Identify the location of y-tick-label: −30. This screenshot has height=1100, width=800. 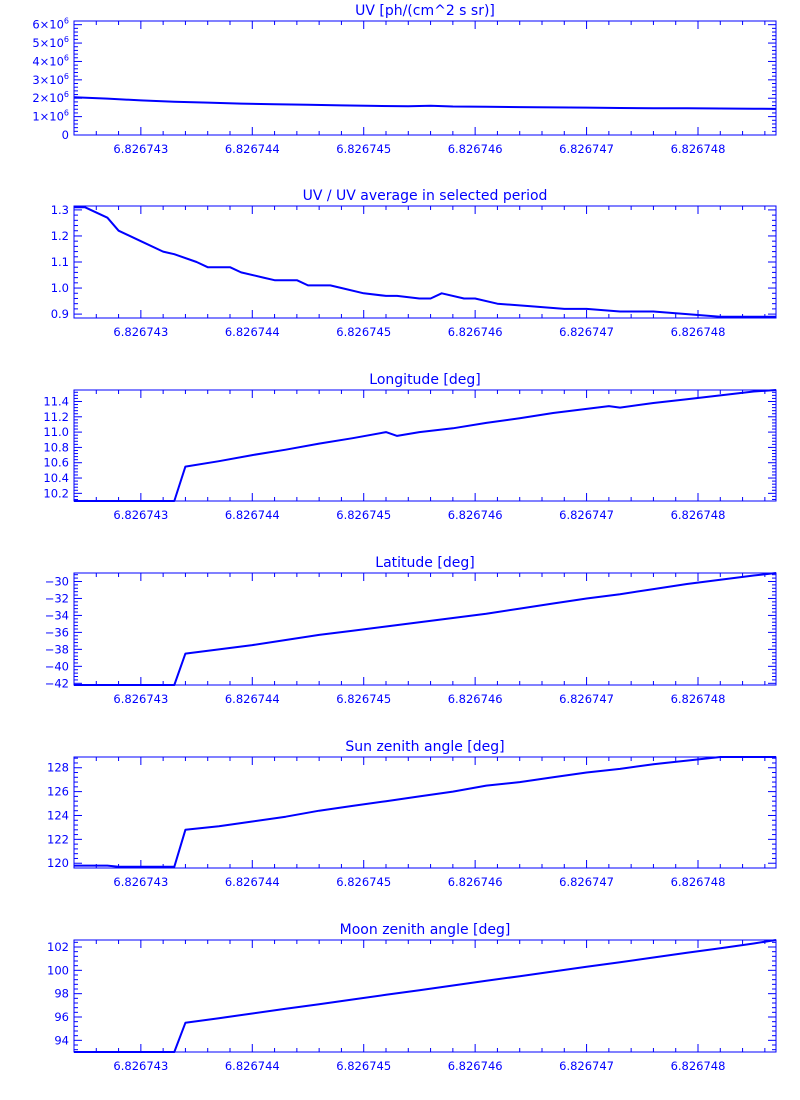
(57, 581).